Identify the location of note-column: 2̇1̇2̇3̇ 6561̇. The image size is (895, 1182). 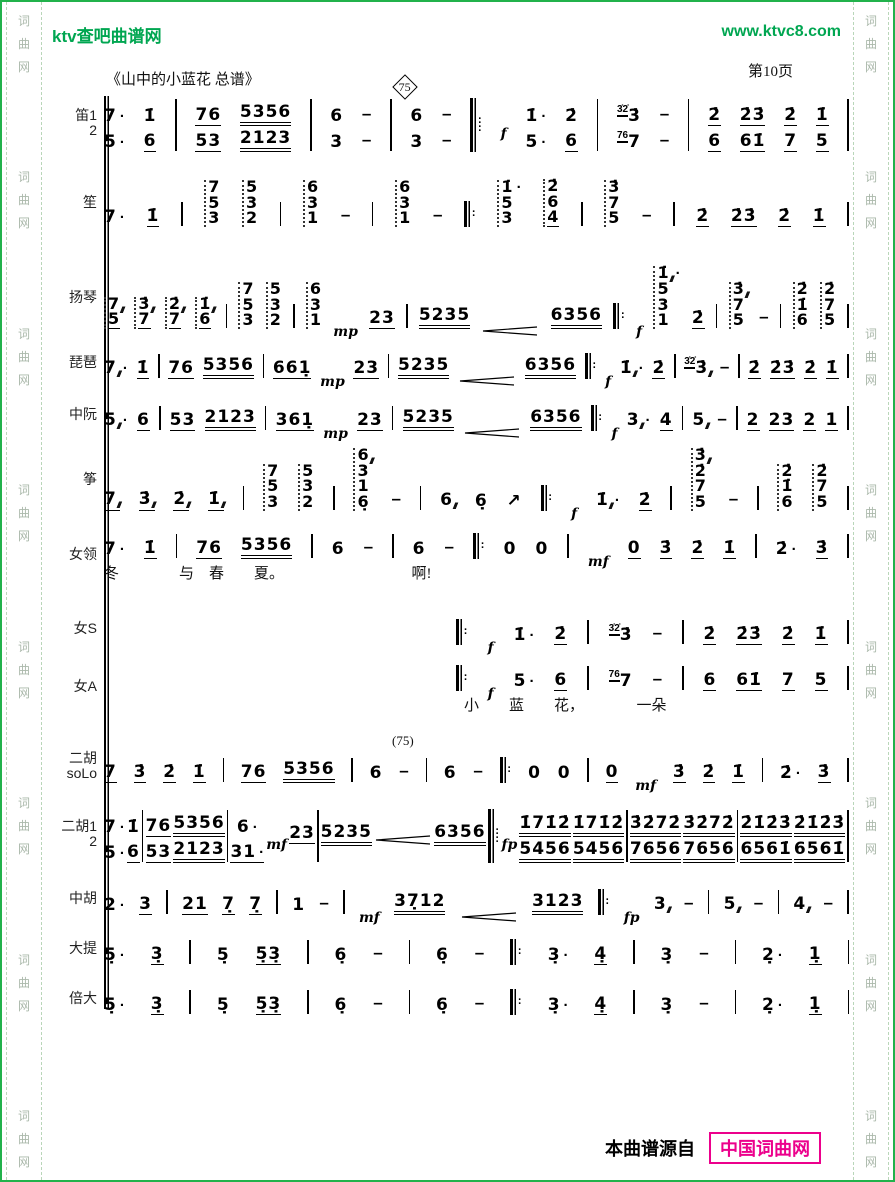
(766, 837).